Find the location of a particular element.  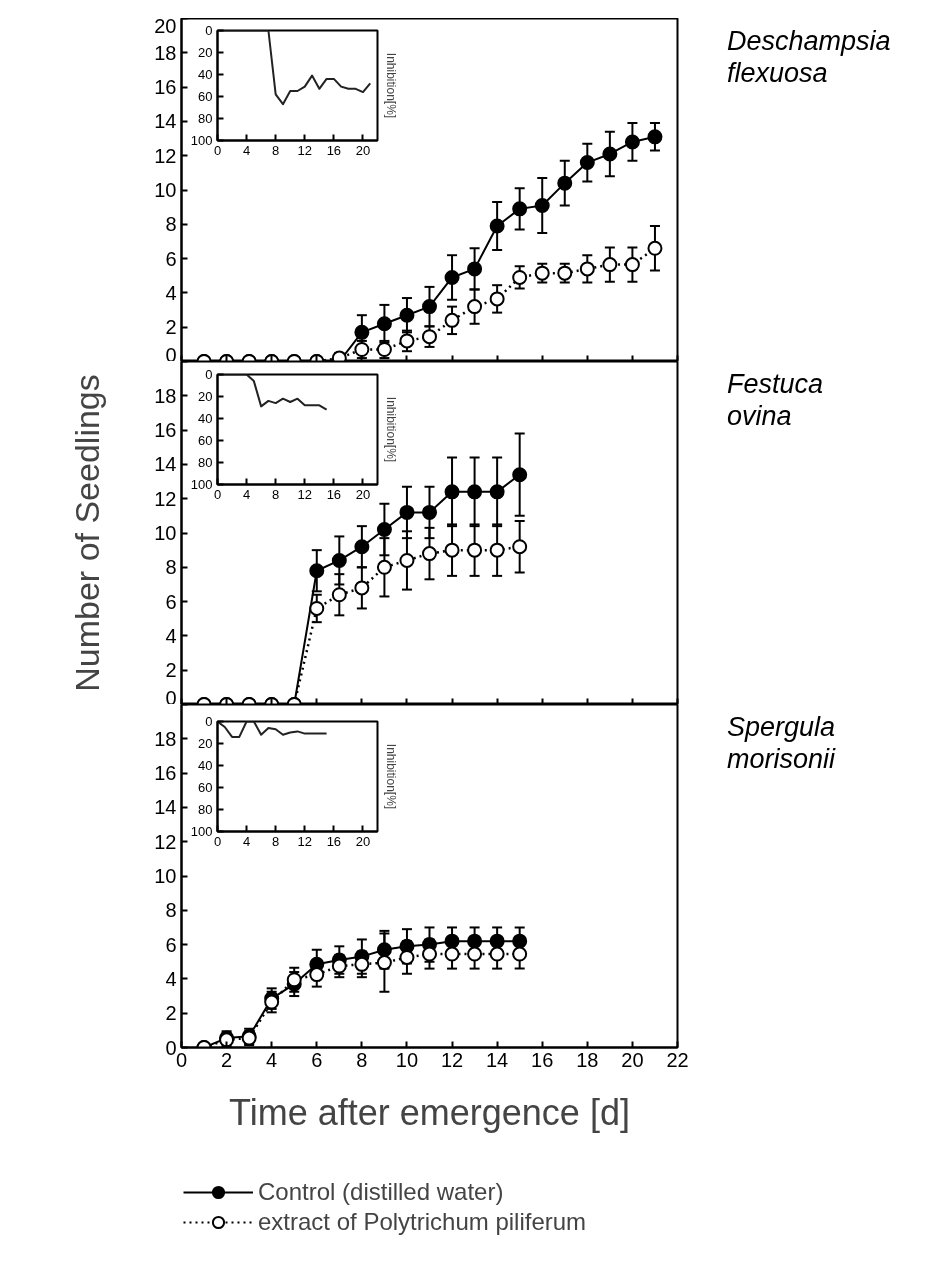

x-tick-label: 10 is located at coordinates (407, 1059).